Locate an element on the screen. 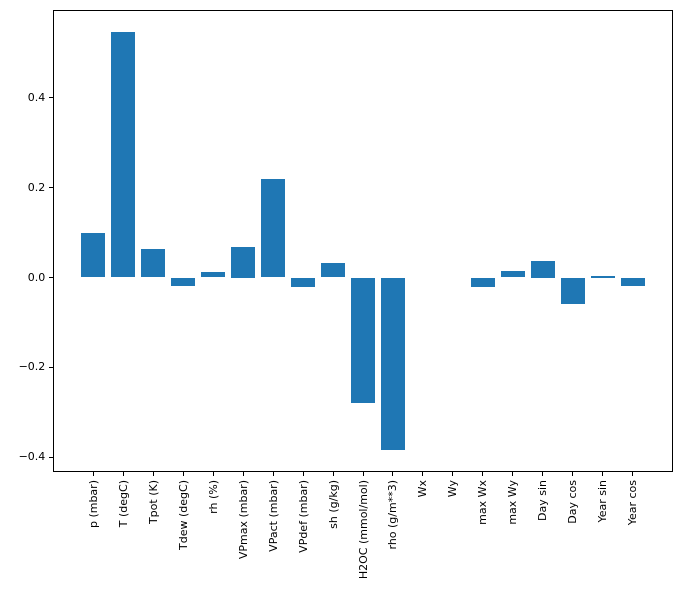 The image size is (683, 616). x-tick-label: Year sin is located at coordinates (603, 501).